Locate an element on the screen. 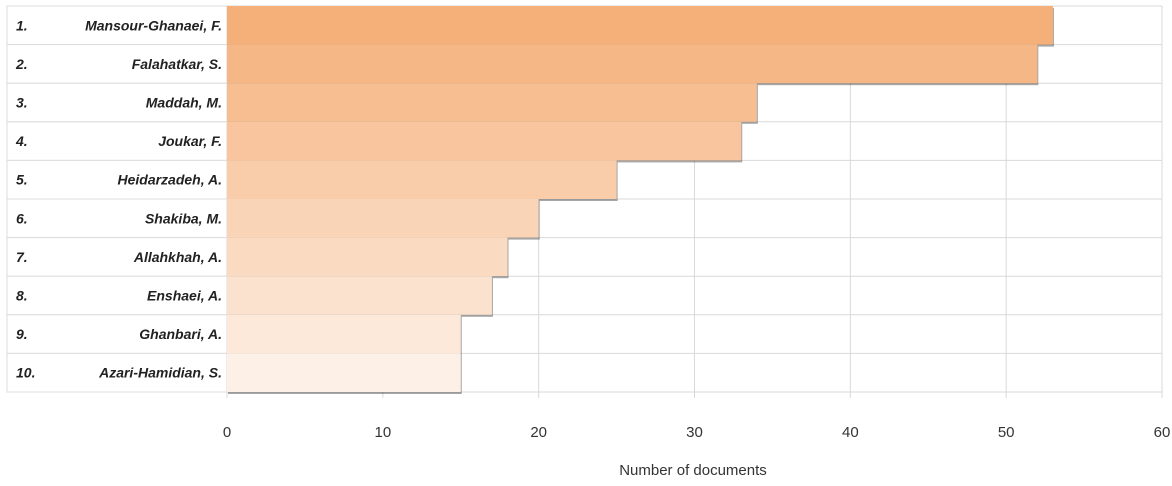  category-label: Allahkhah, A. is located at coordinates (177, 257).